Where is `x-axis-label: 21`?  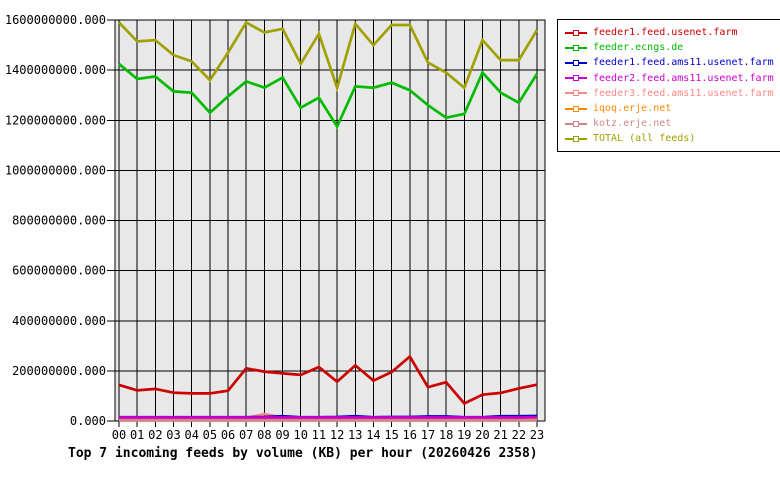 x-axis-label: 21 is located at coordinates (500, 435).